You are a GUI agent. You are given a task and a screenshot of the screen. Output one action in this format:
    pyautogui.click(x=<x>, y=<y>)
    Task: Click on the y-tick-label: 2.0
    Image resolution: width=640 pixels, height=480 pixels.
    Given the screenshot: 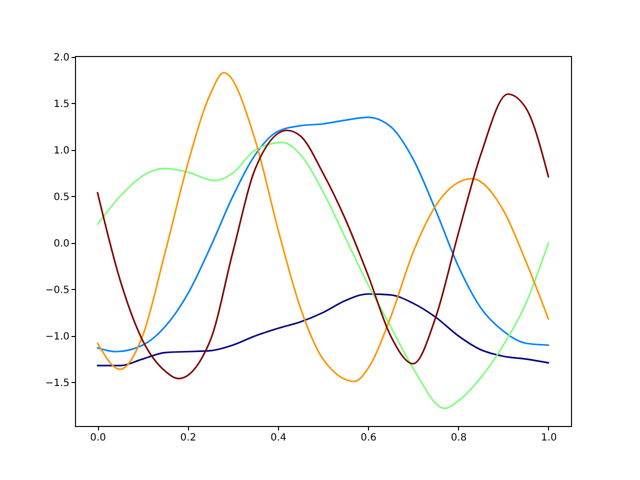 What is the action you would take?
    pyautogui.click(x=62, y=58)
    